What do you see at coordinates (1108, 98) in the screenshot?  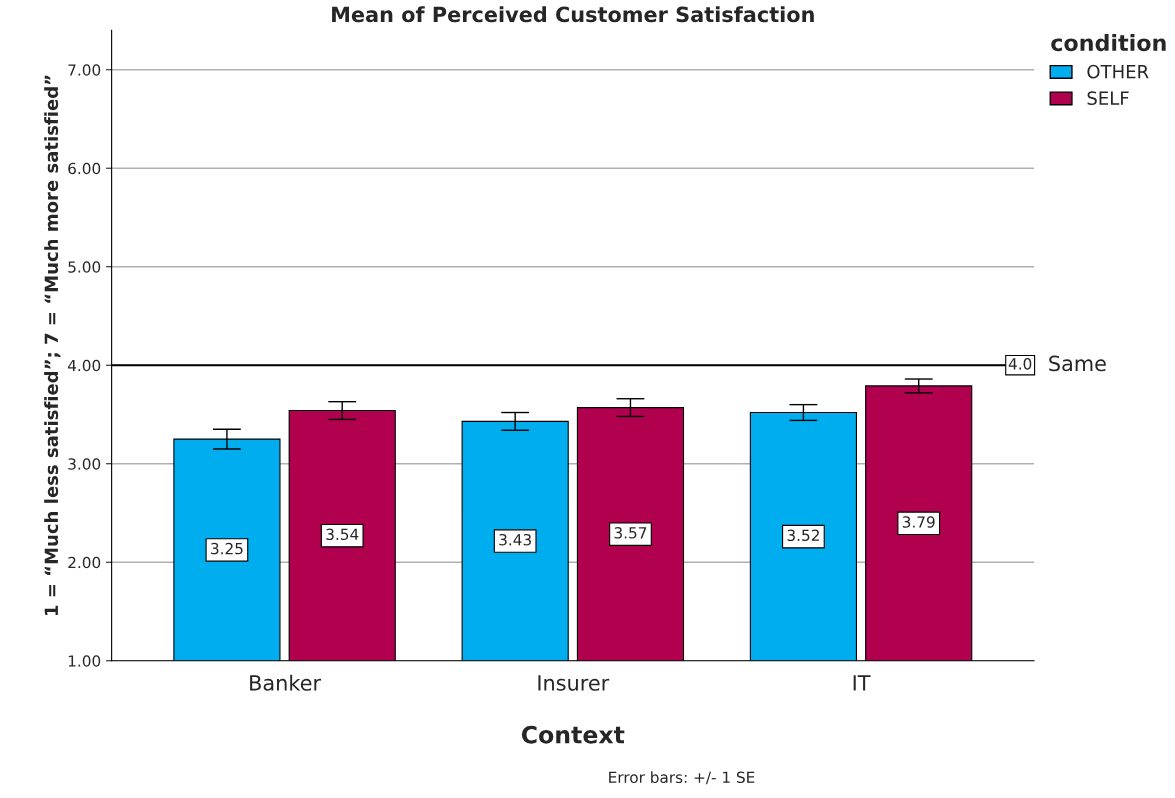 I see `legend-label: SELF` at bounding box center [1108, 98].